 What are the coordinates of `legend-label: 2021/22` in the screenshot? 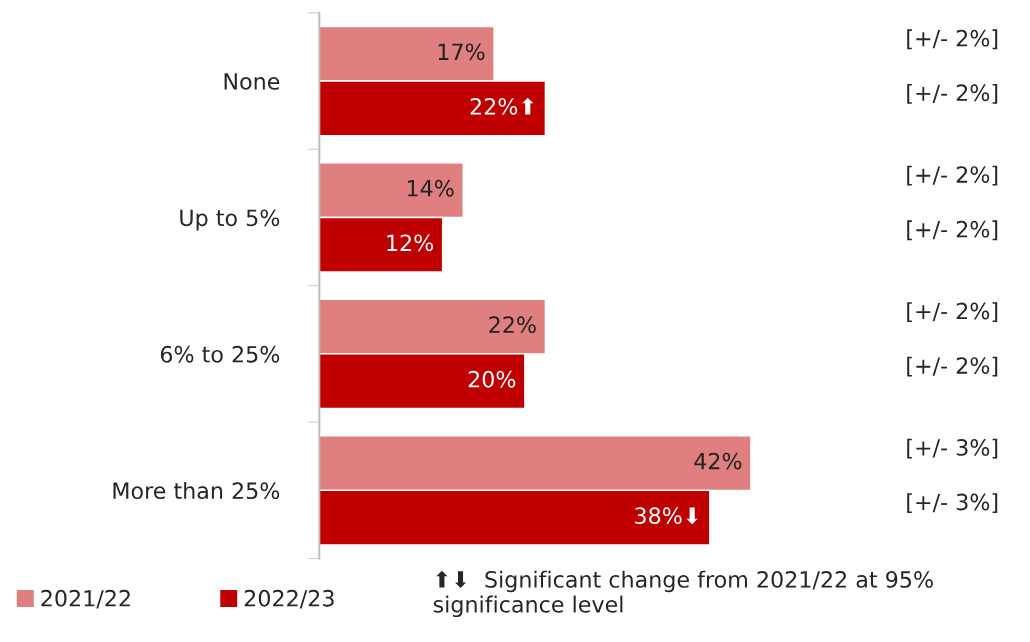 It's located at (85, 599).